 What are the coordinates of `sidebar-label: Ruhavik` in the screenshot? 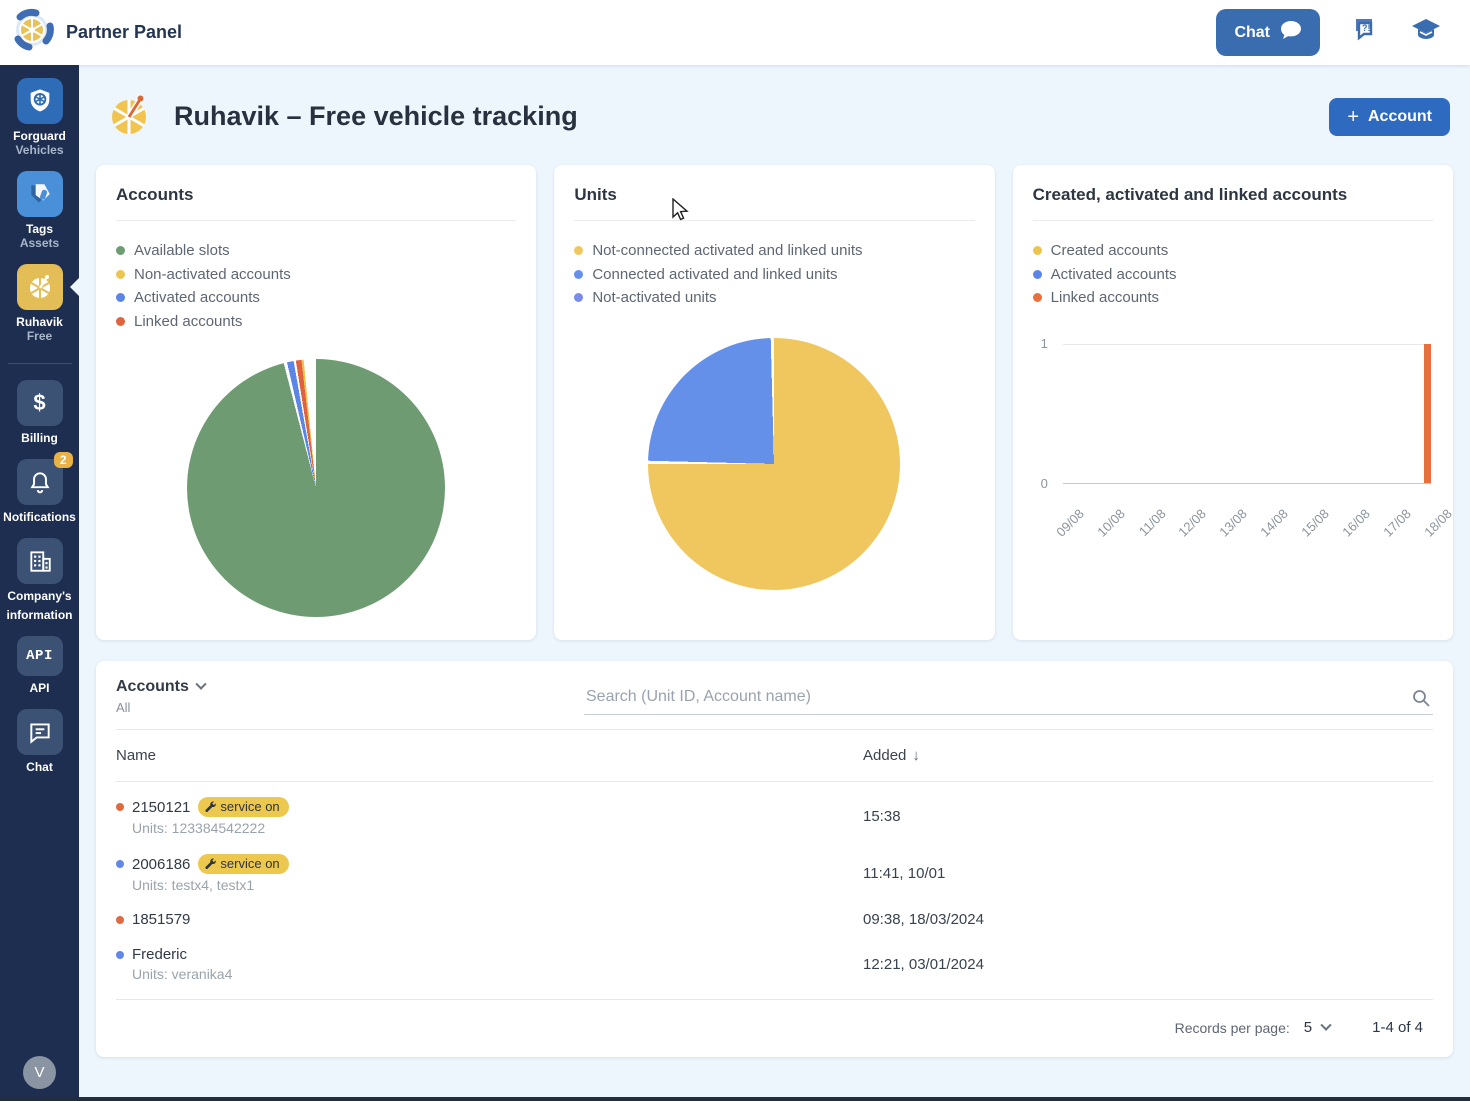 It's located at (39, 322).